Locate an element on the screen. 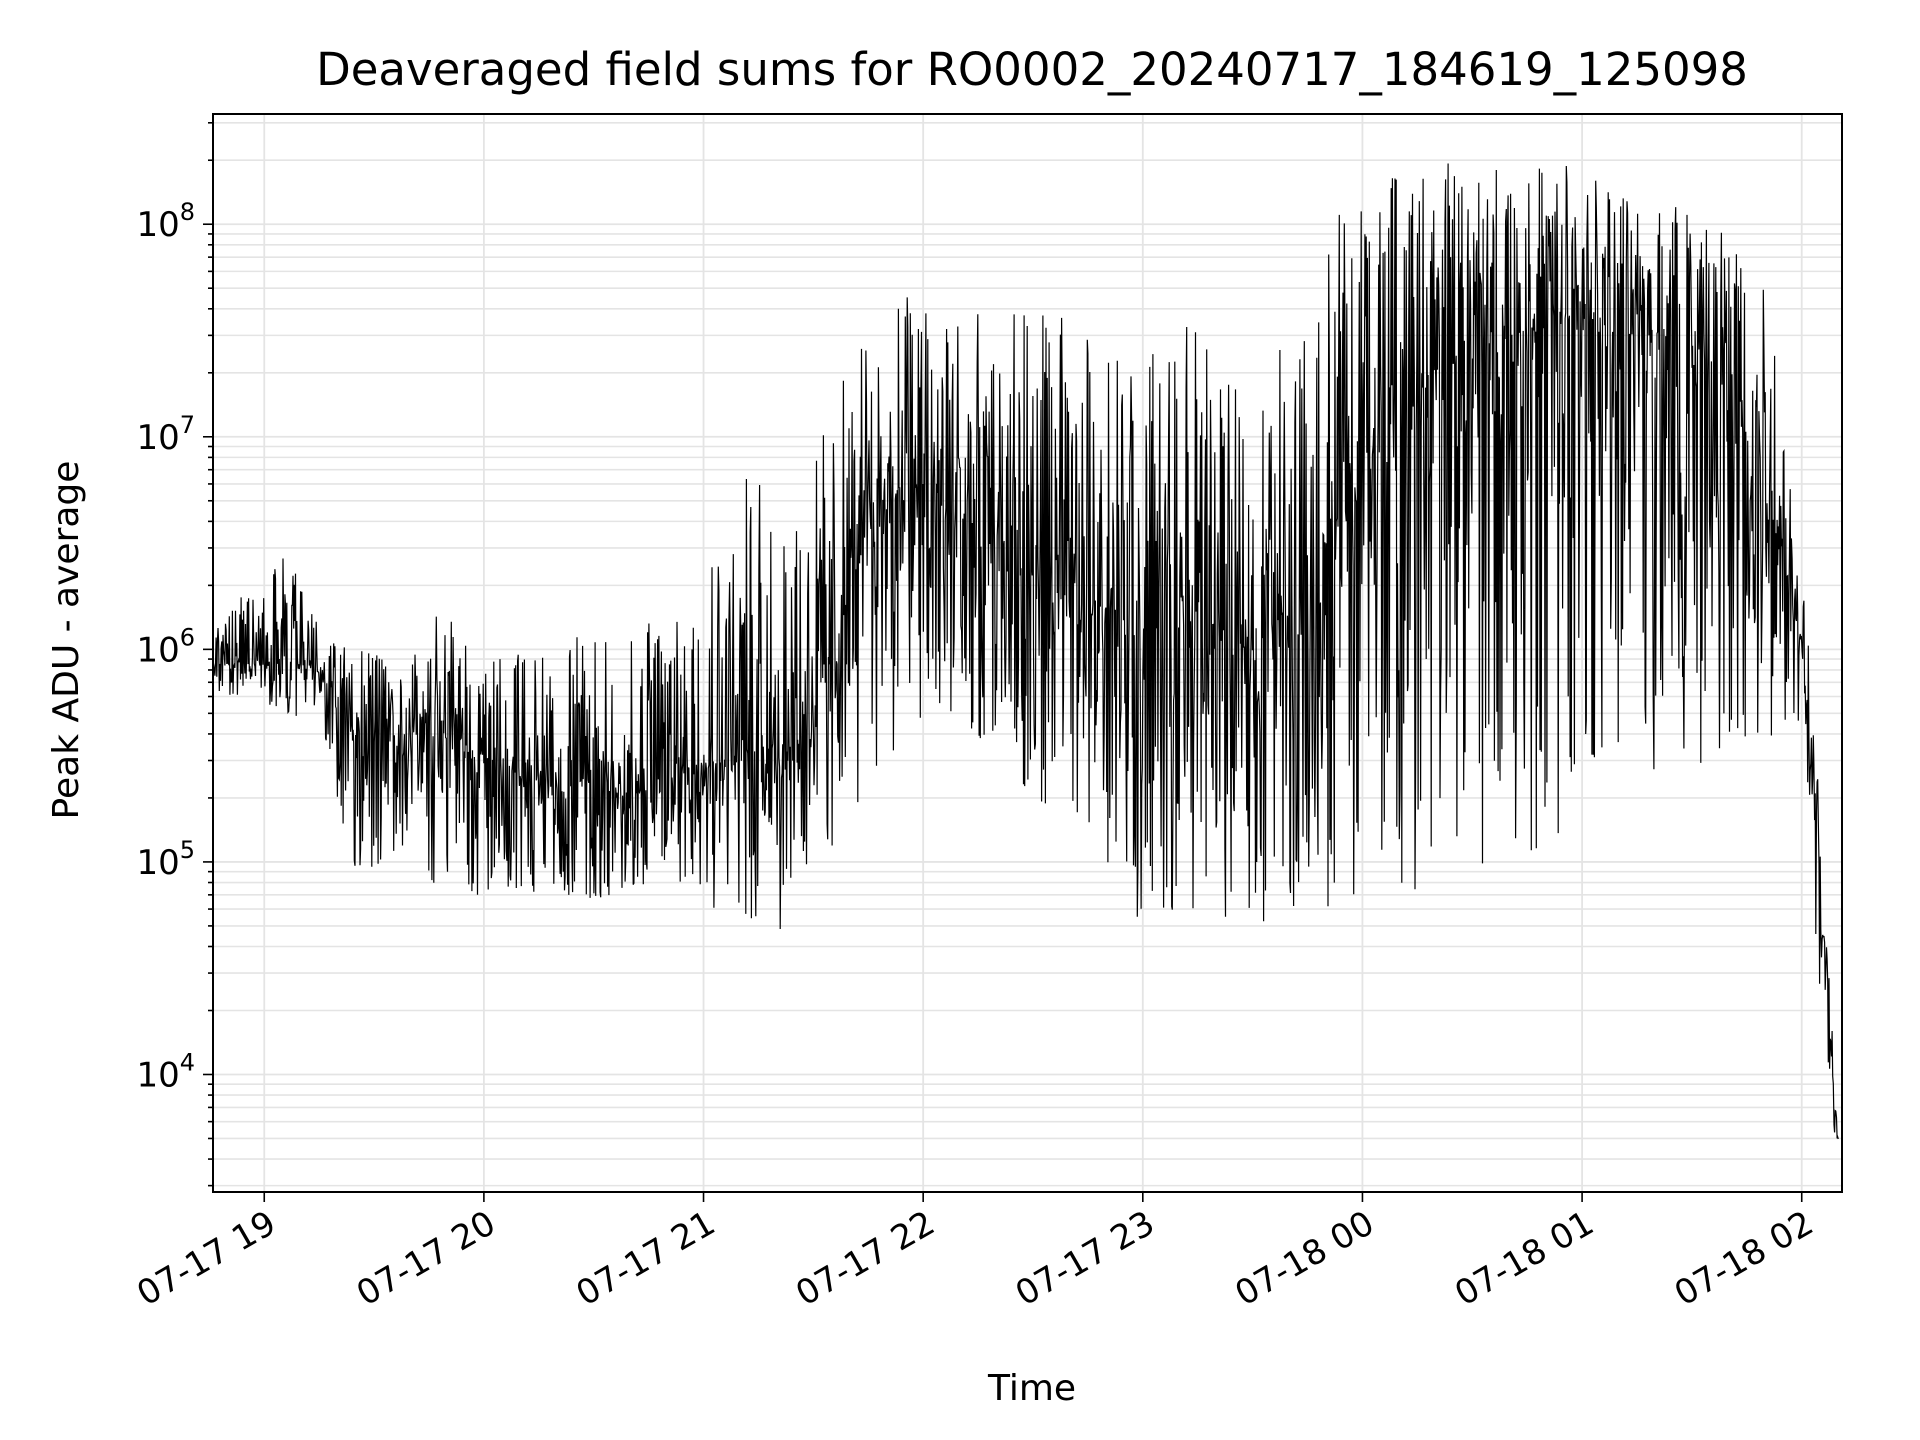 This screenshot has width=1920, height=1440. y-axis-label: Peak ADU - average is located at coordinates (66, 640).